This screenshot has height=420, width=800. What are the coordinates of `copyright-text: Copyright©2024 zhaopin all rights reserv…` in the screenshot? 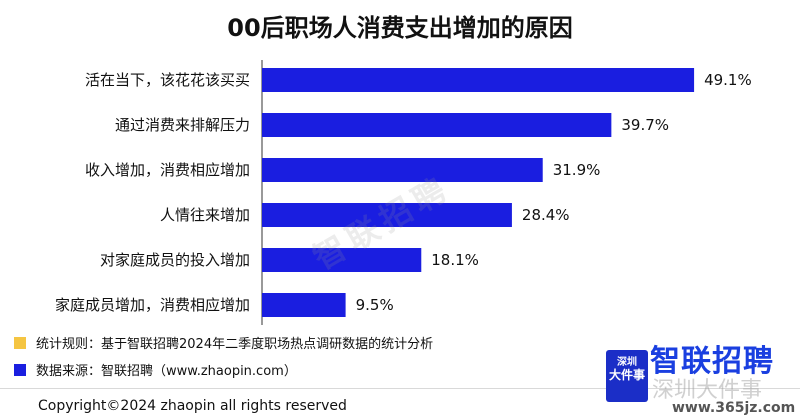 It's located at (192, 406).